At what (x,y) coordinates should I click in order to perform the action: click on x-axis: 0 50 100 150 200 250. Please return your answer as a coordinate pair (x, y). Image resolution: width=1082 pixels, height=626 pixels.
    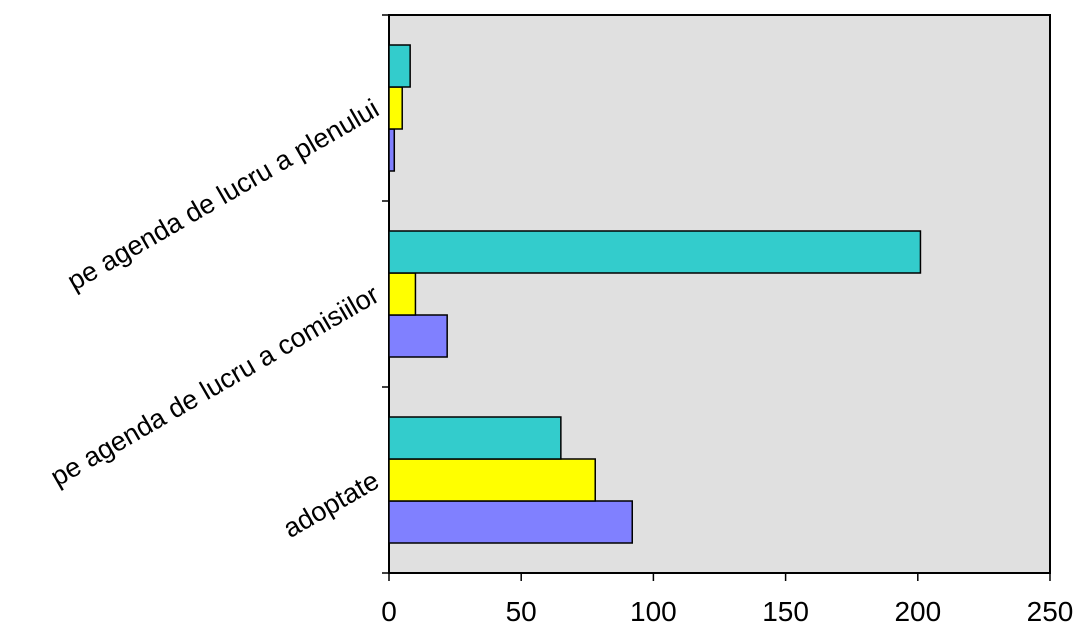
    Looking at the image, I should click on (727, 599).